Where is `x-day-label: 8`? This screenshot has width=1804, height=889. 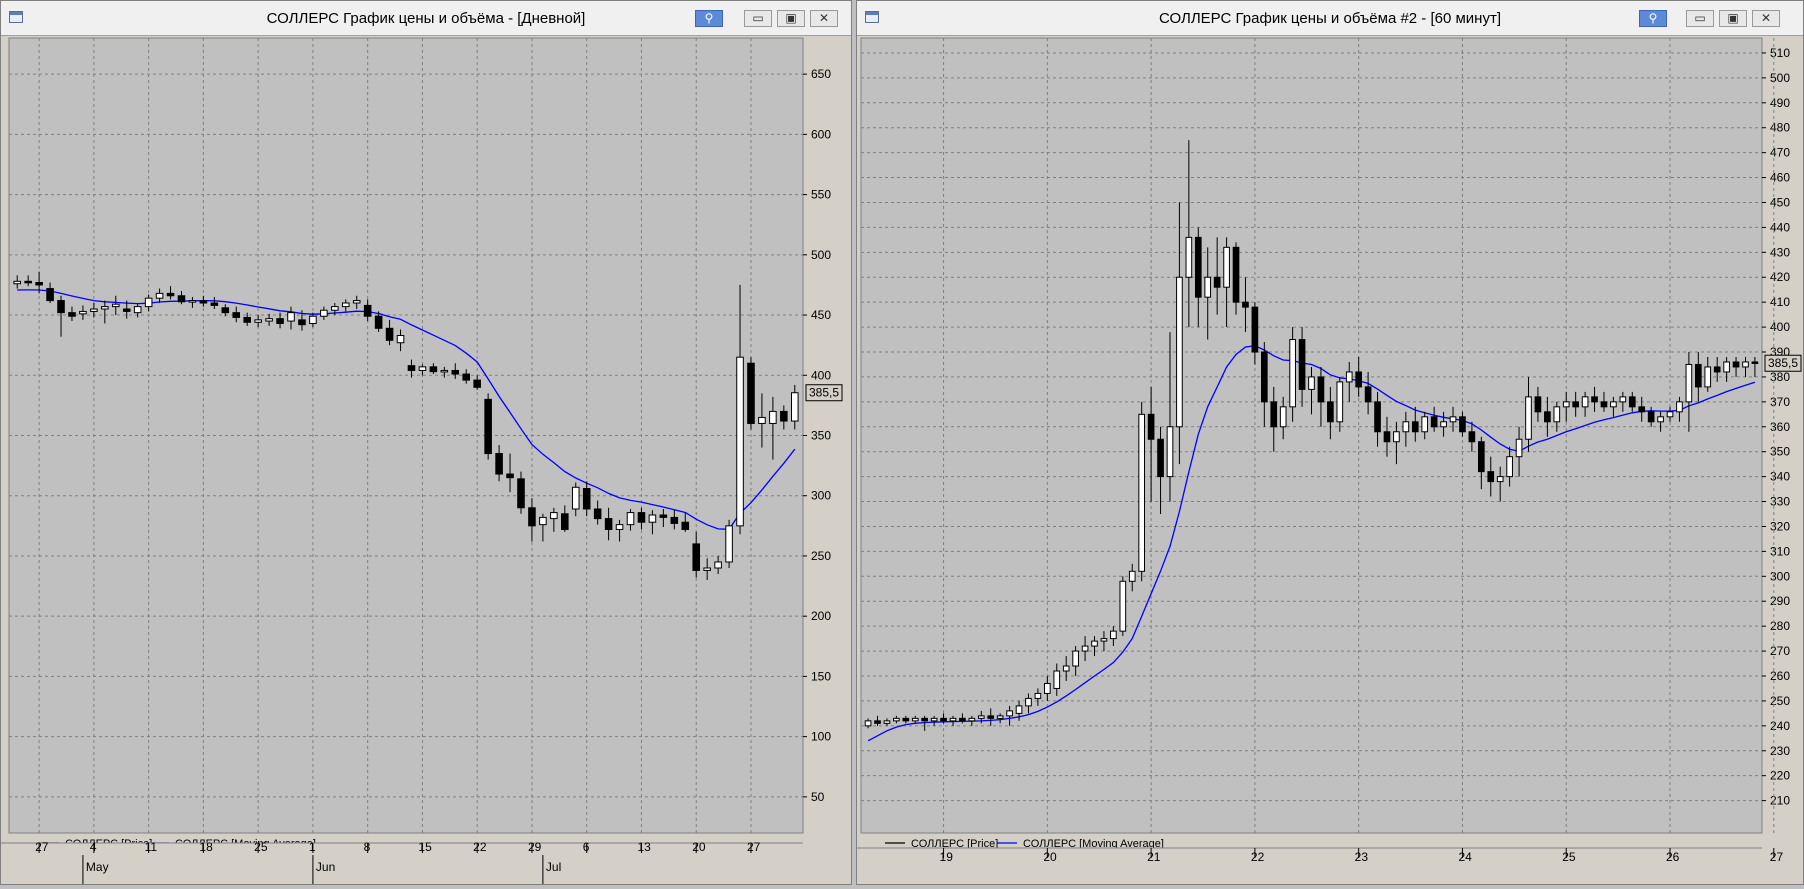 x-day-label: 8 is located at coordinates (367, 847).